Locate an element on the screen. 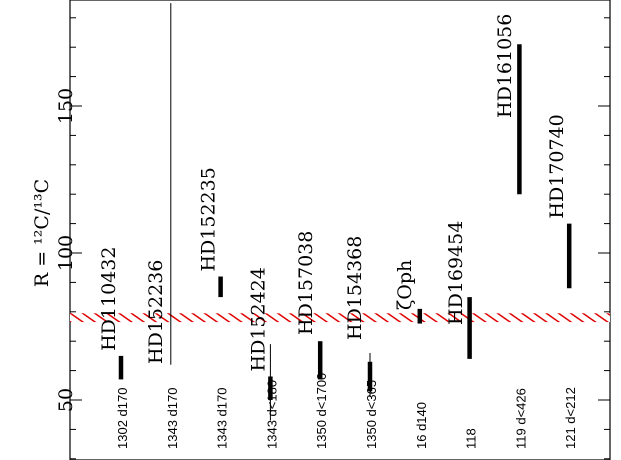  star-name-label: HD154368 is located at coordinates (355, 288).